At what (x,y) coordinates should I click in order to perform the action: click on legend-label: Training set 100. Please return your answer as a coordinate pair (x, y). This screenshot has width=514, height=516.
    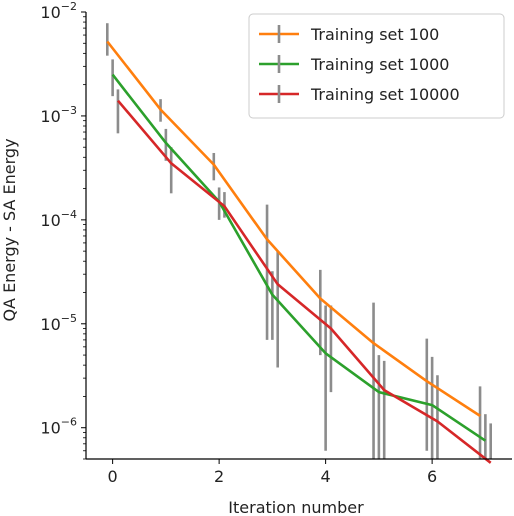
    Looking at the image, I should click on (374, 34).